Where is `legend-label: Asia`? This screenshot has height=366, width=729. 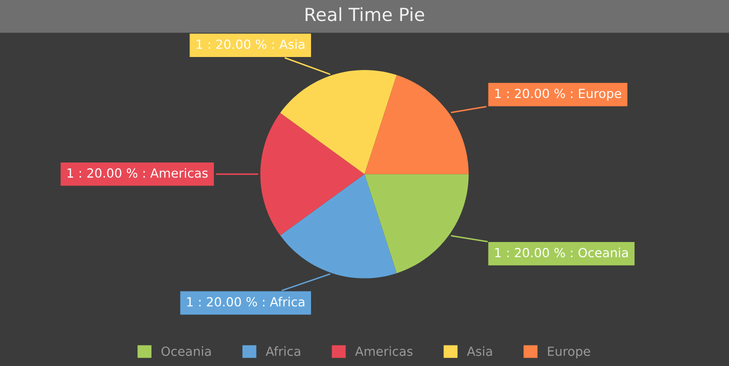
legend-label: Asia is located at coordinates (479, 351).